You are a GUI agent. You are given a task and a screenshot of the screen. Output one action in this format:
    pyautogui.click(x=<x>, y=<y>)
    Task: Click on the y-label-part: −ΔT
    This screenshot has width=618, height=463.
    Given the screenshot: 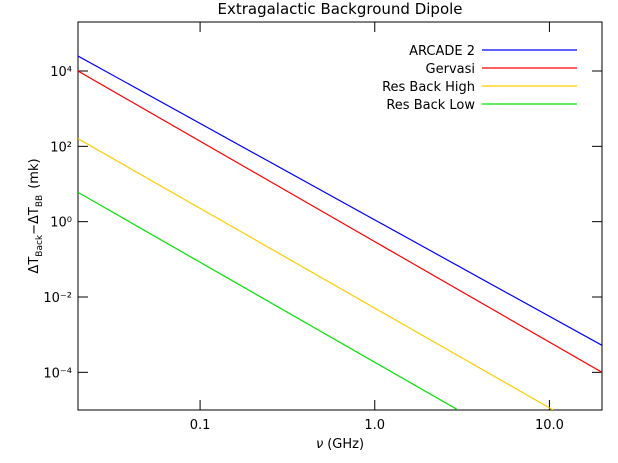 What is the action you would take?
    pyautogui.click(x=34, y=221)
    